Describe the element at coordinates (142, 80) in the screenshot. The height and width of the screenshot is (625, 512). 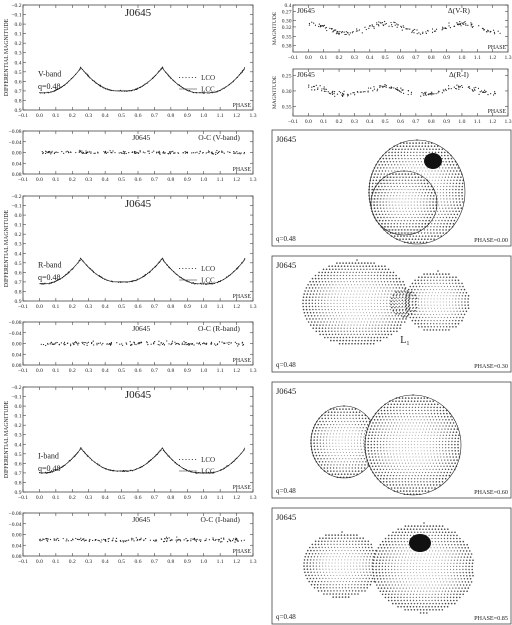
I see `series-lcc-line` at that location.